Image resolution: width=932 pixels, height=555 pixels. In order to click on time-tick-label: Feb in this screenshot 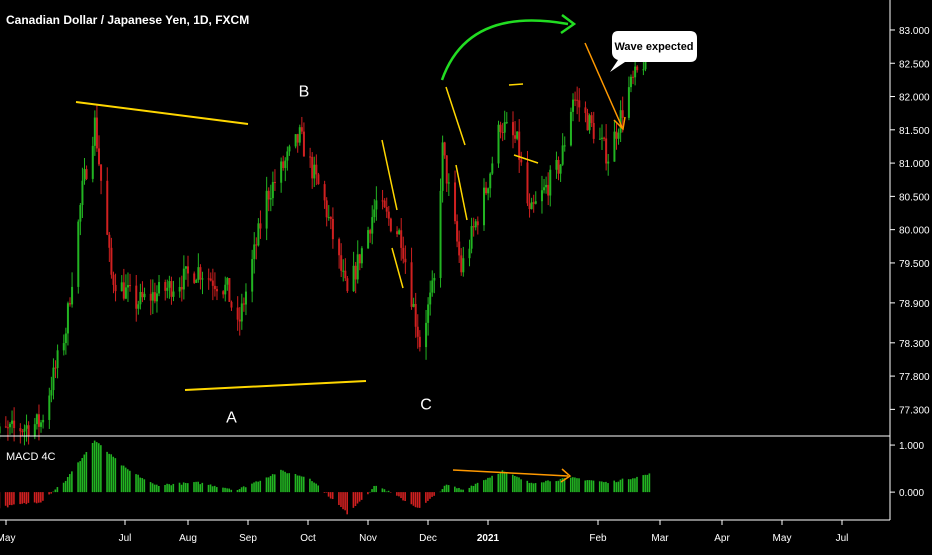, I will do `click(598, 538)`.